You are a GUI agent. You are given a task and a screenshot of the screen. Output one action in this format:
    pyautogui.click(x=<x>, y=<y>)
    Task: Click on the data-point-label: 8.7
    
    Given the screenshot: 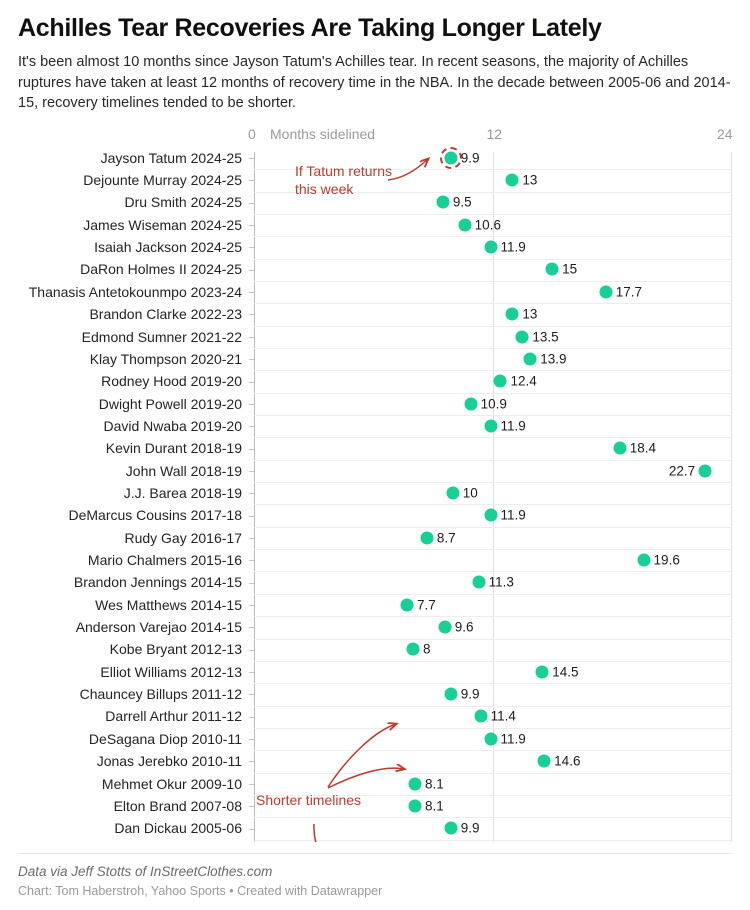 What is the action you would take?
    pyautogui.click(x=446, y=538)
    